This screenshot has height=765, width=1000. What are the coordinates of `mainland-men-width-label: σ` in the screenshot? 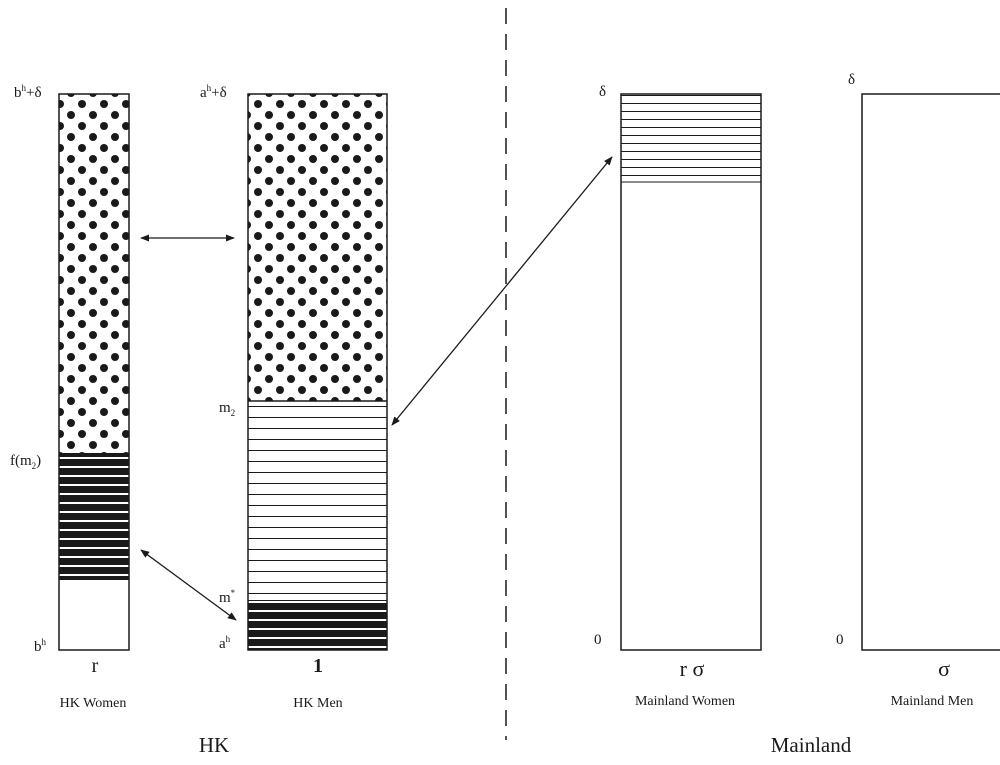 It's located at (944, 668).